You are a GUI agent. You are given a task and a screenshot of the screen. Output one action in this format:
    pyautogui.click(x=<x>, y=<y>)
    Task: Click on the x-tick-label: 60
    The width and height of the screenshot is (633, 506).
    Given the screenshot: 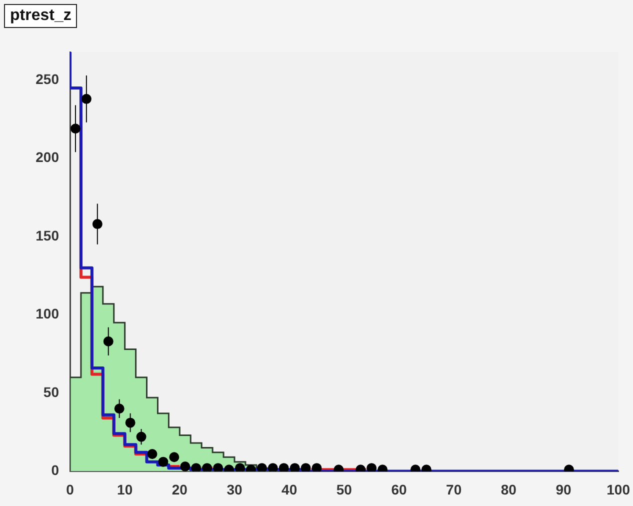 What is the action you would take?
    pyautogui.click(x=399, y=489)
    